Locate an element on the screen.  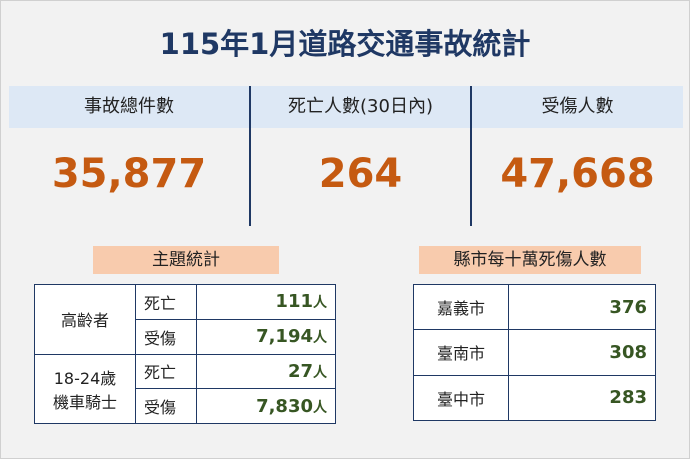
value: 111 is located at coordinates (294, 302).